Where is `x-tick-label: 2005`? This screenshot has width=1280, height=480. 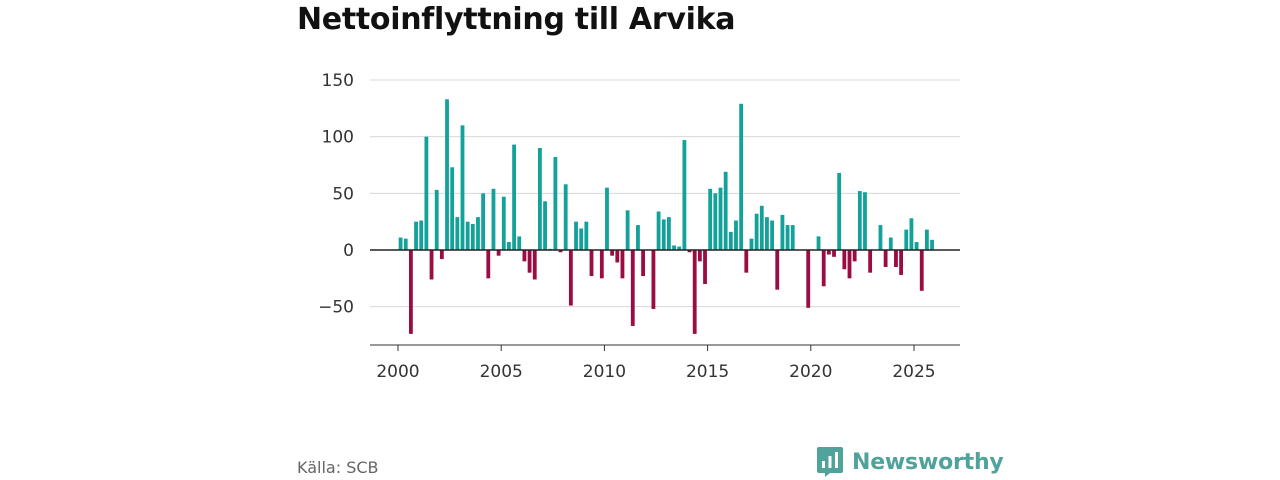 x-tick-label: 2005 is located at coordinates (501, 372).